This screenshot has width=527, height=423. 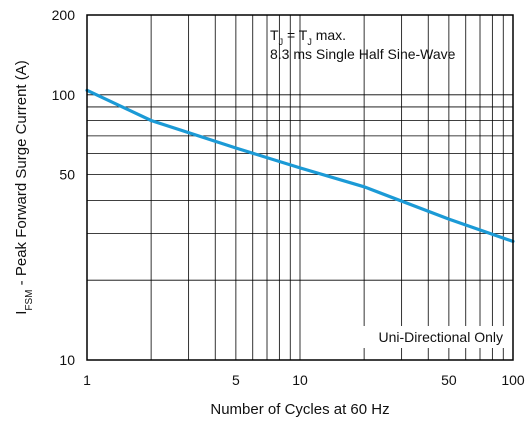 I want to click on y-tick-label: 100, so click(x=64, y=95).